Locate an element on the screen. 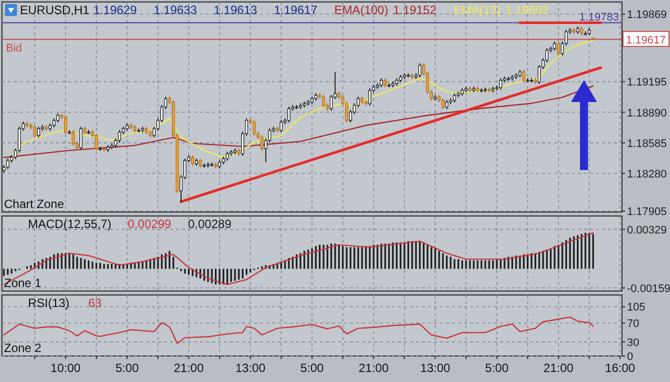 The width and height of the screenshot is (670, 382). annotation: 1.19602 is located at coordinates (527, 10).